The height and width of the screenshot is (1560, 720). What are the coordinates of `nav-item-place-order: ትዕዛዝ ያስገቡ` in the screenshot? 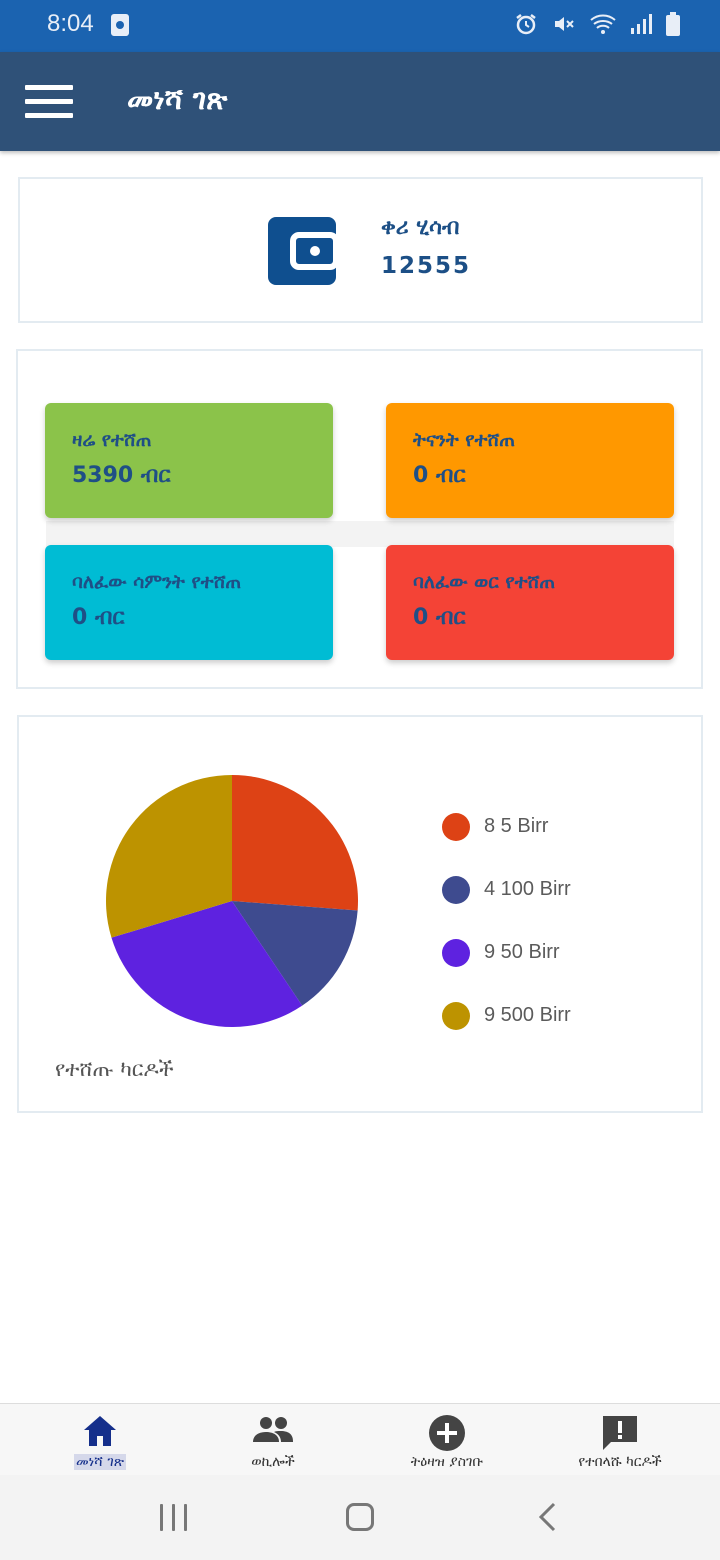 It's located at (447, 1440).